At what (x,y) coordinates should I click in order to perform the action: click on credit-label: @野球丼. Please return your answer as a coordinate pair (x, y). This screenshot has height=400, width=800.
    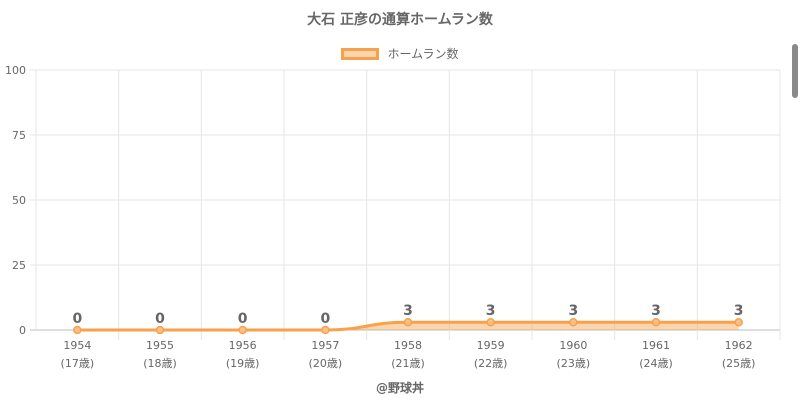
    Looking at the image, I should click on (399, 388).